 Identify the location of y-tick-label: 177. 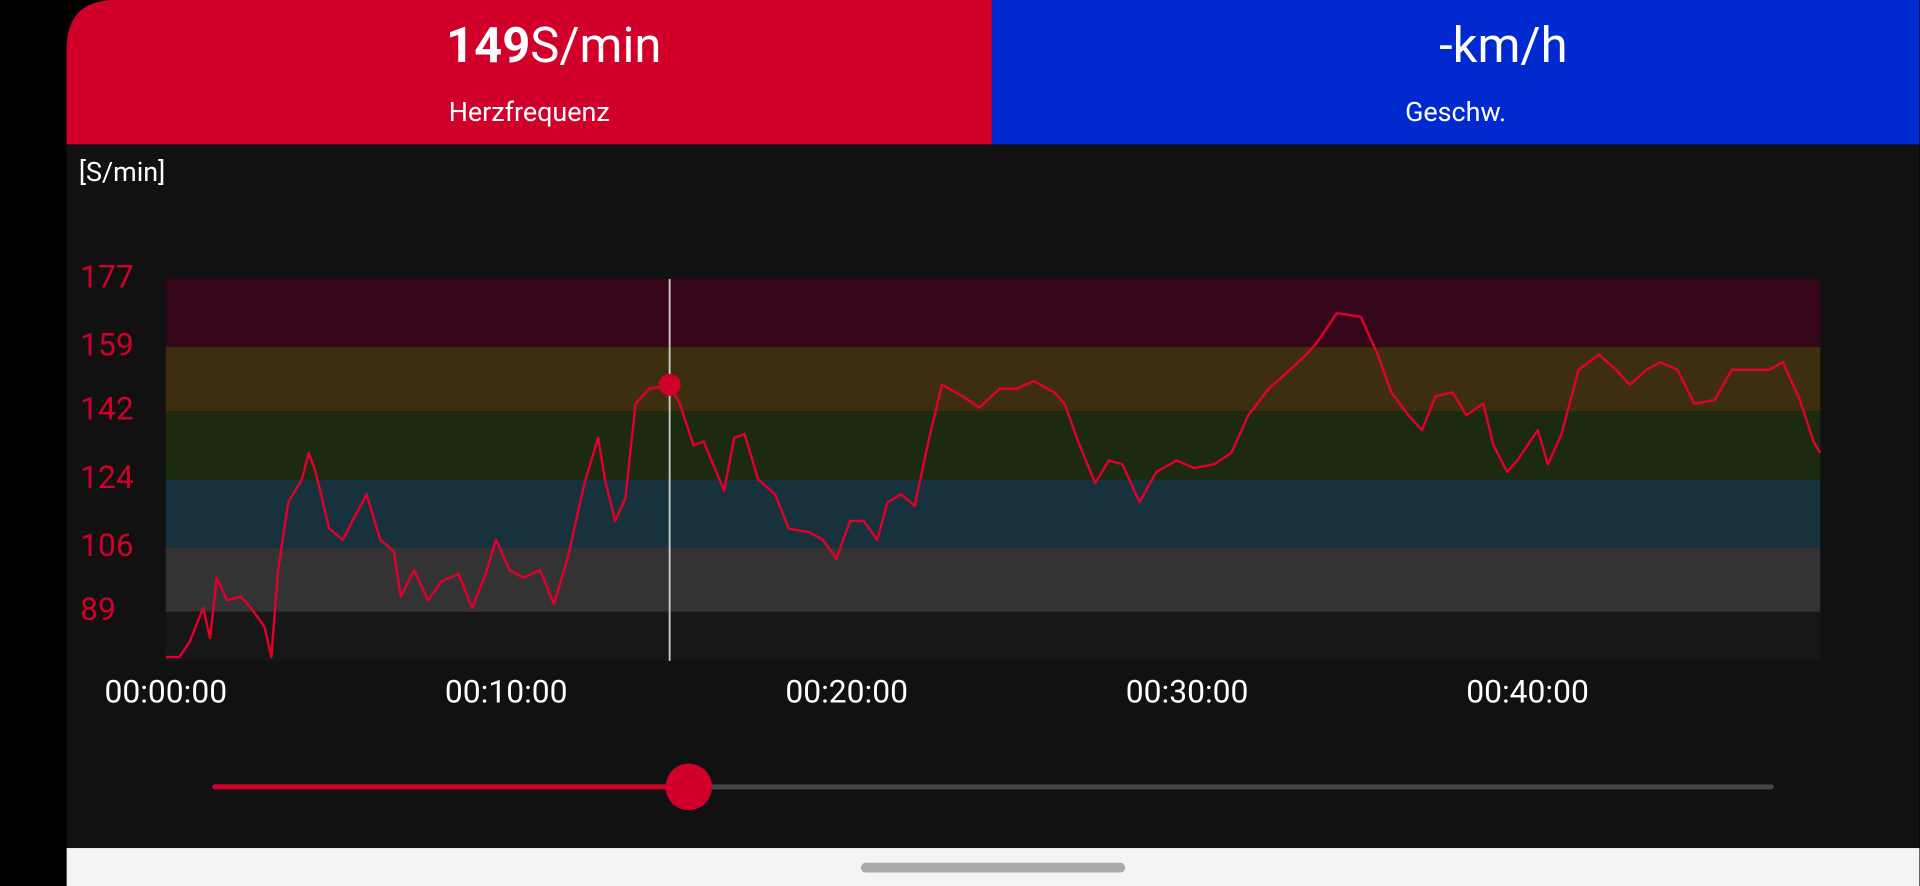
(107, 276).